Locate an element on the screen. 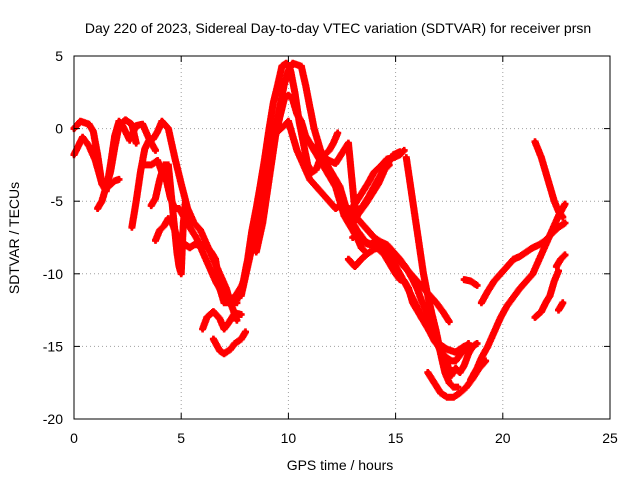 The height and width of the screenshot is (480, 640). x-tick-label: 15 is located at coordinates (396, 438).